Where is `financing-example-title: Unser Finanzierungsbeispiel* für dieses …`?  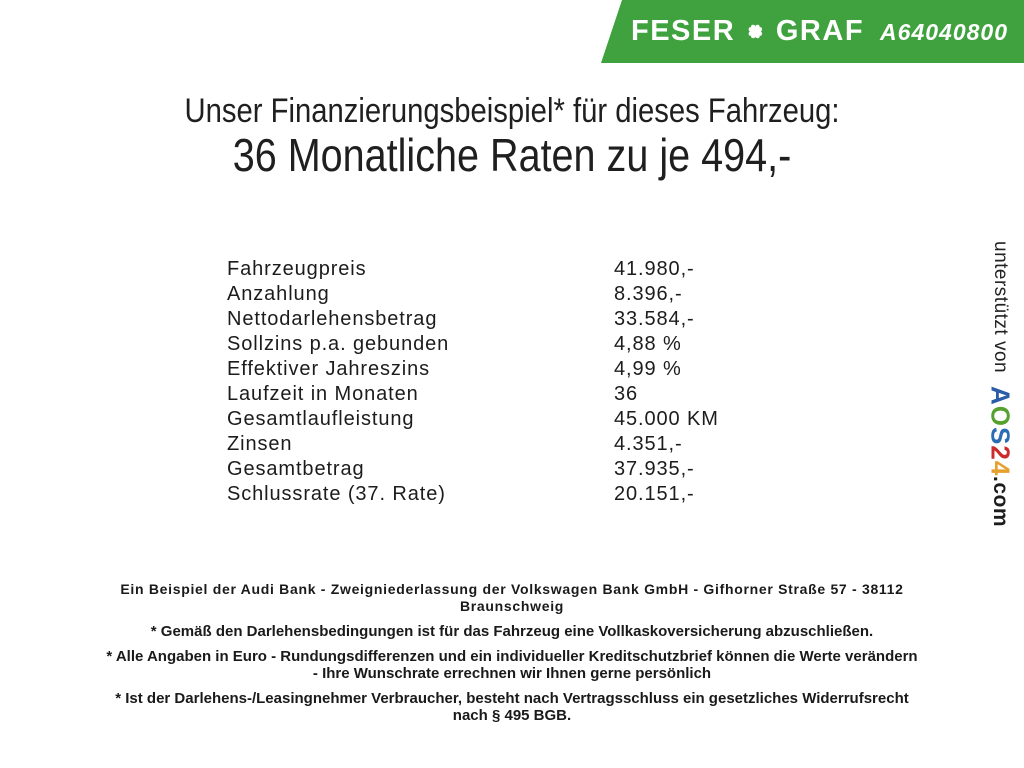
financing-example-title: Unser Finanzierungsbeispiel* für dieses … is located at coordinates (512, 111).